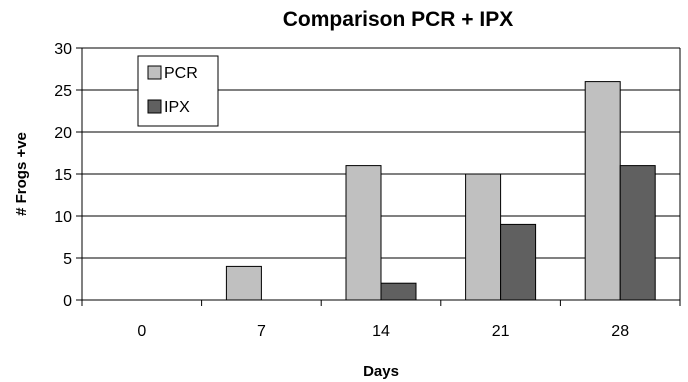 The width and height of the screenshot is (688, 382). I want to click on legend-label-ipx: IPX, so click(177, 107).